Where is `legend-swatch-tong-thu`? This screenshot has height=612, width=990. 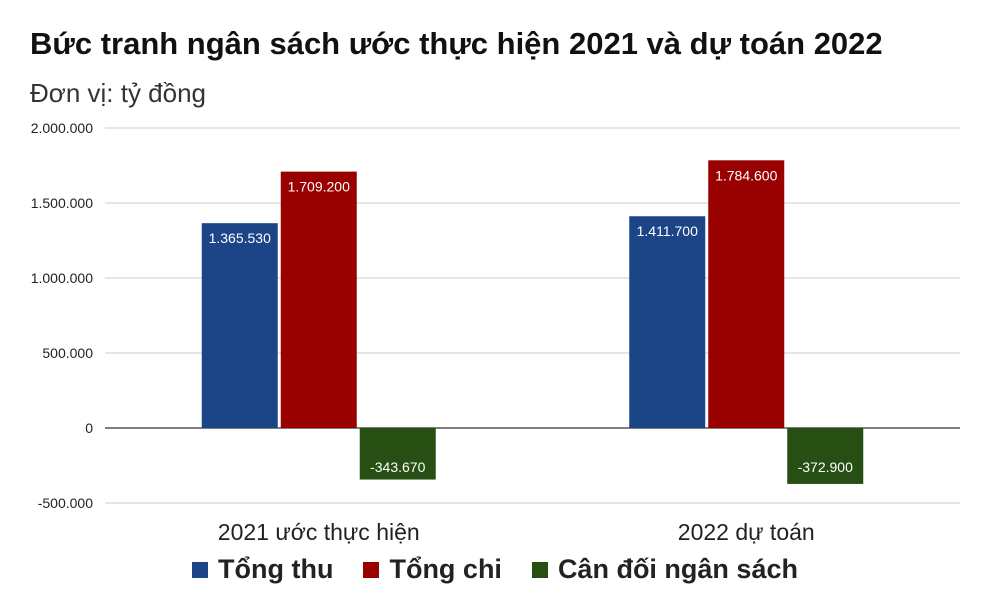
legend-swatch-tong-thu is located at coordinates (200, 569).